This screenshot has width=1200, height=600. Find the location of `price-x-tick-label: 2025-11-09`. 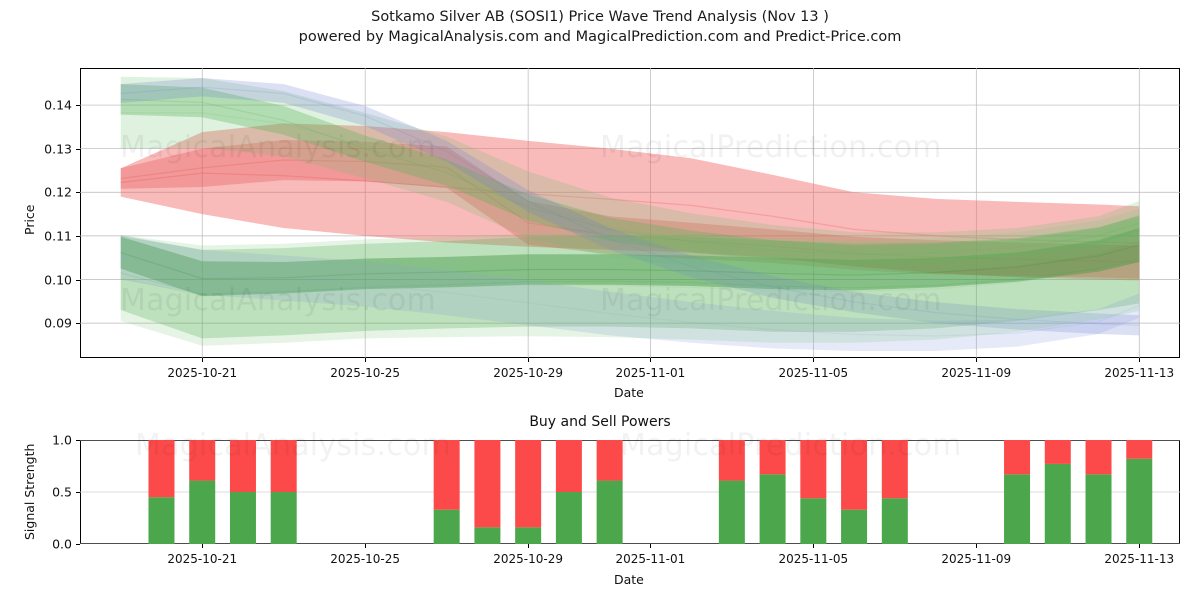

price-x-tick-label: 2025-11-09 is located at coordinates (976, 373).